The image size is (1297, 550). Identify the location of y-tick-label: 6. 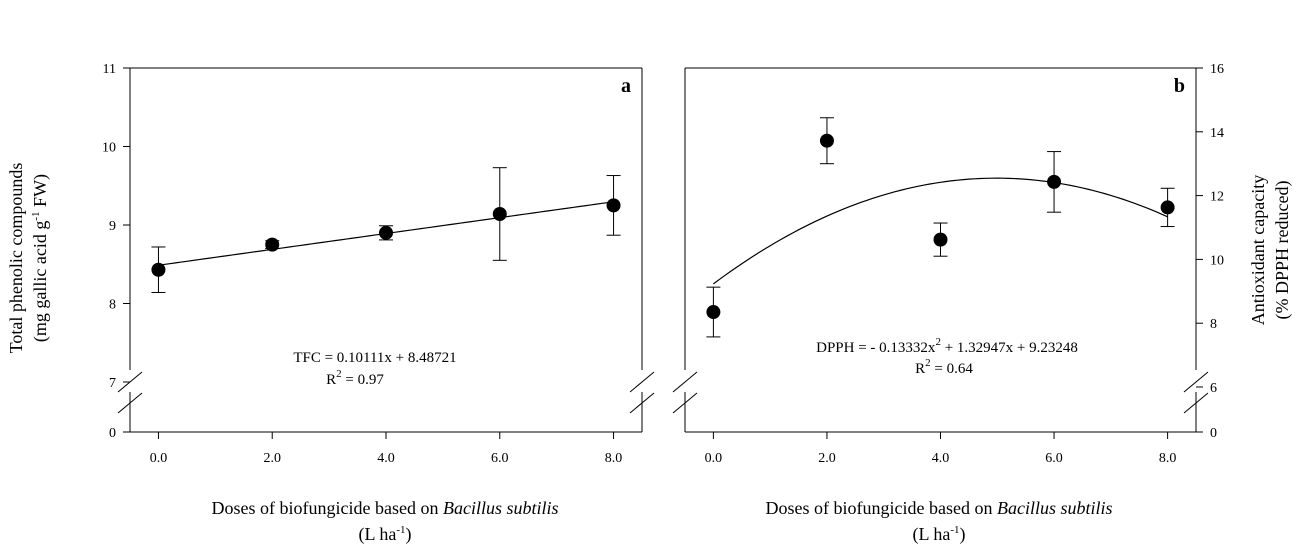
(1213, 388).